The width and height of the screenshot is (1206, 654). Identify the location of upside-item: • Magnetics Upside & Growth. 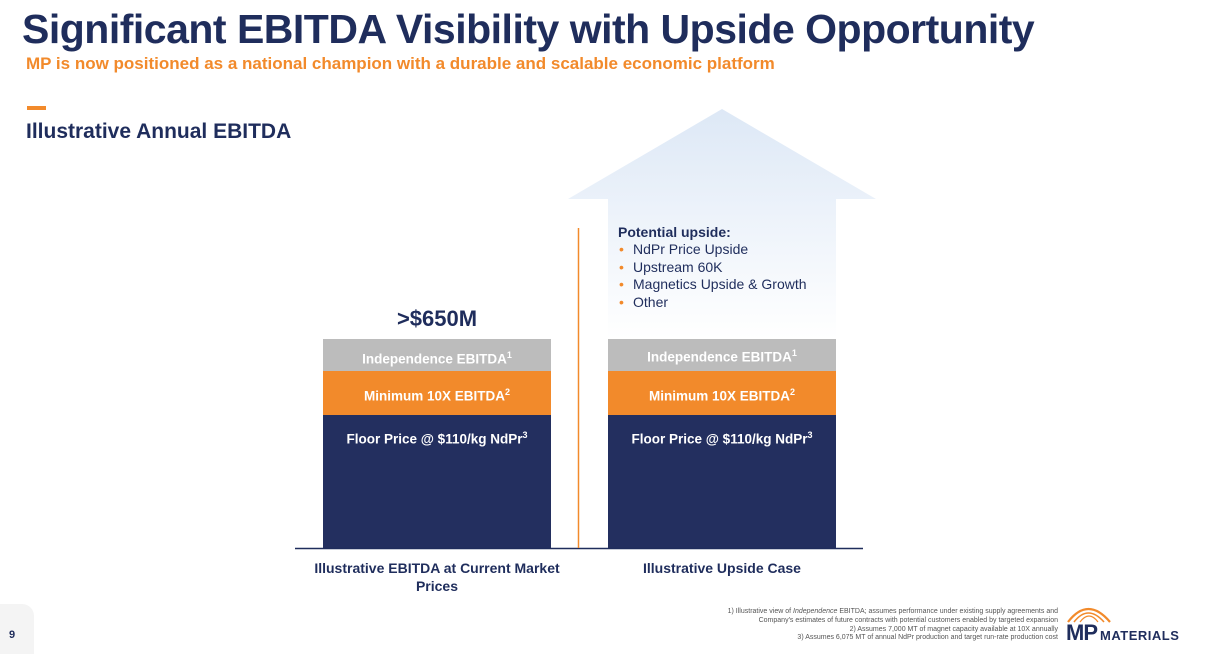
(713, 284).